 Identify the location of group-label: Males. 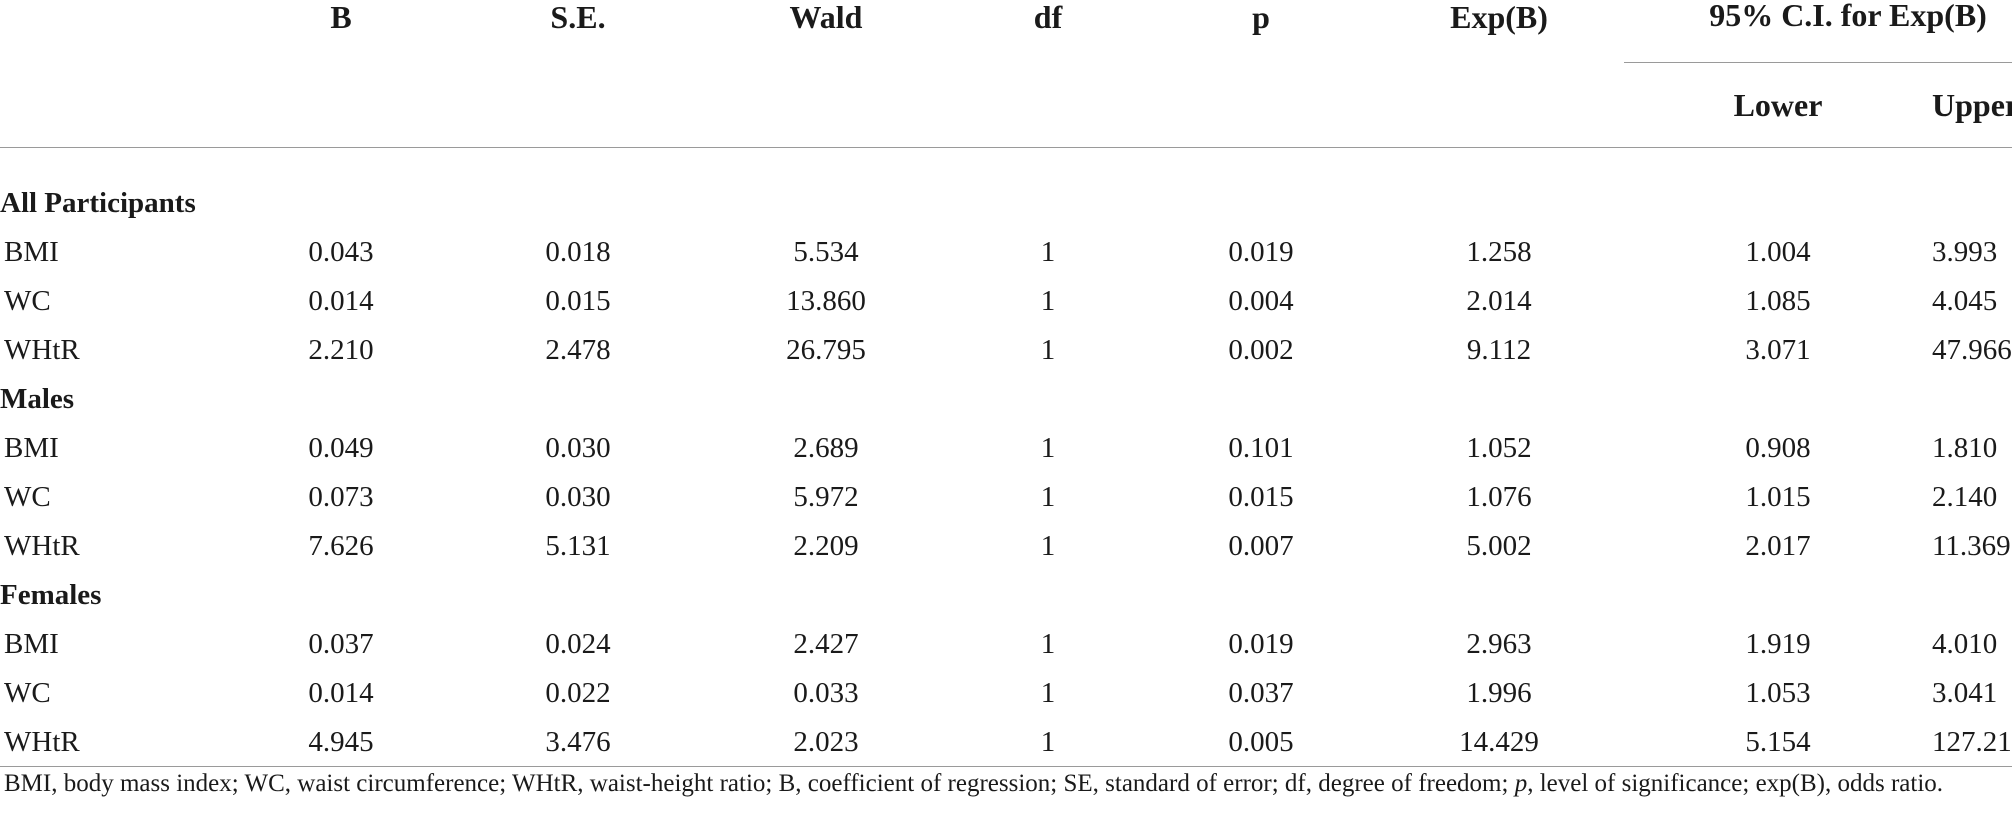
(37, 399).